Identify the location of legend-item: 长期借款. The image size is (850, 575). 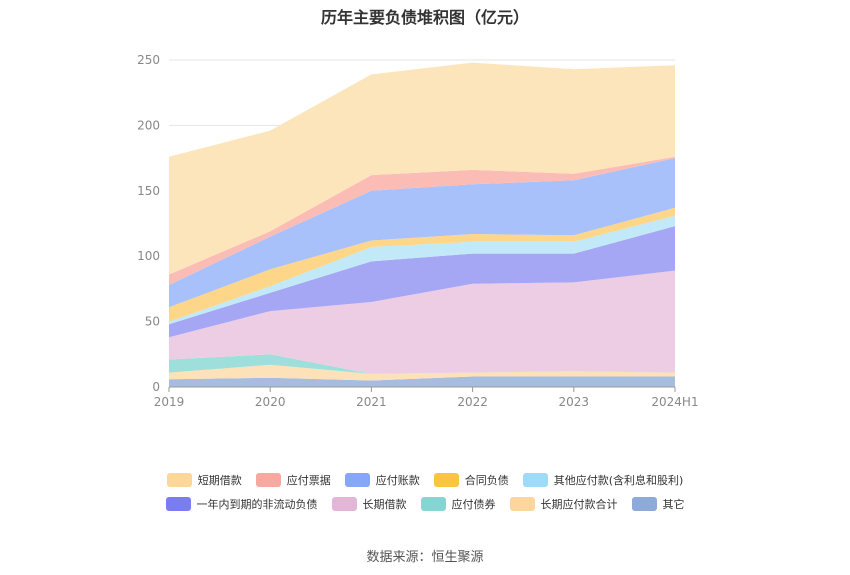
(369, 504).